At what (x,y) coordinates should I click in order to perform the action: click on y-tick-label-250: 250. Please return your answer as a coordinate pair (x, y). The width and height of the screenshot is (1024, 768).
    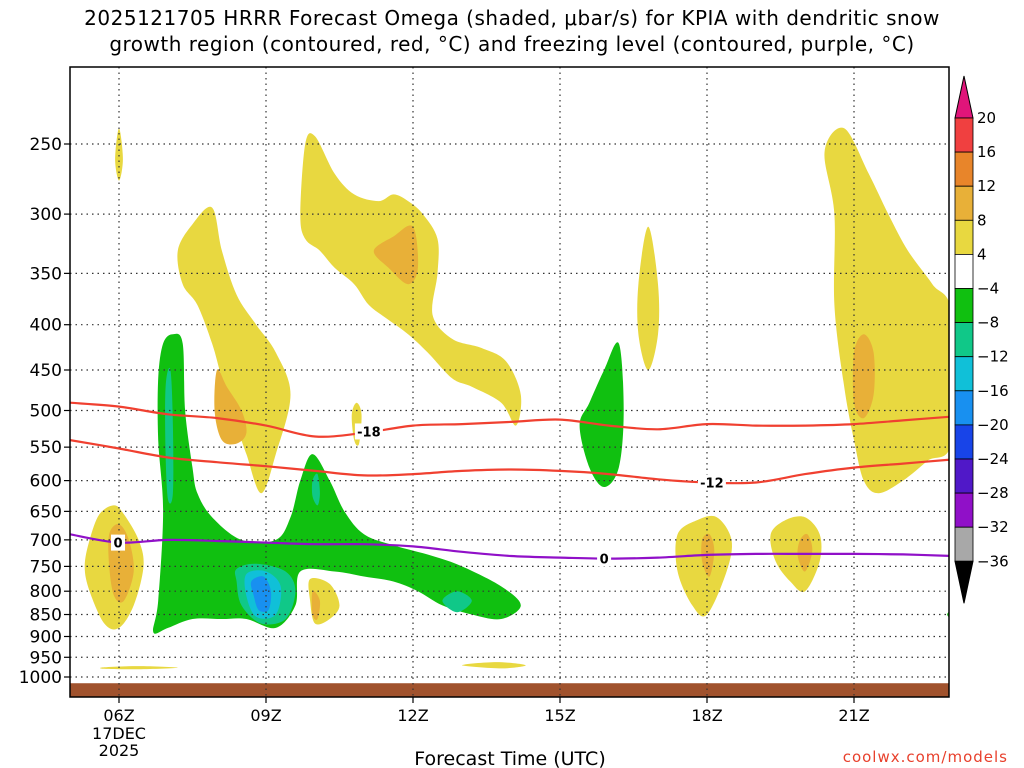
    Looking at the image, I should click on (46, 145).